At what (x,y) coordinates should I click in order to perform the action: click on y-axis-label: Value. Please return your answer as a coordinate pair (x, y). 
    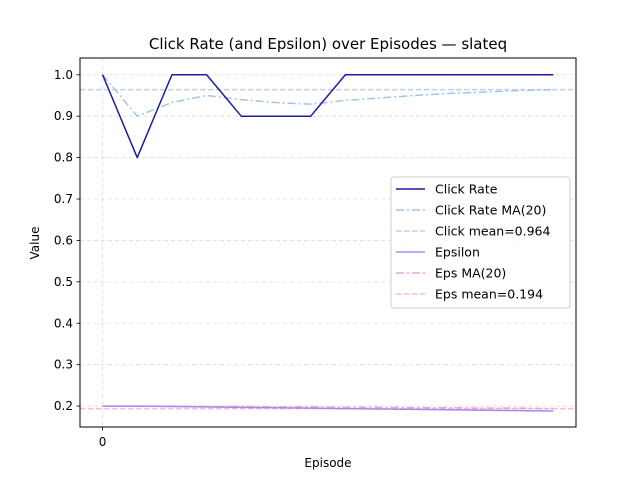
    Looking at the image, I should click on (35, 243).